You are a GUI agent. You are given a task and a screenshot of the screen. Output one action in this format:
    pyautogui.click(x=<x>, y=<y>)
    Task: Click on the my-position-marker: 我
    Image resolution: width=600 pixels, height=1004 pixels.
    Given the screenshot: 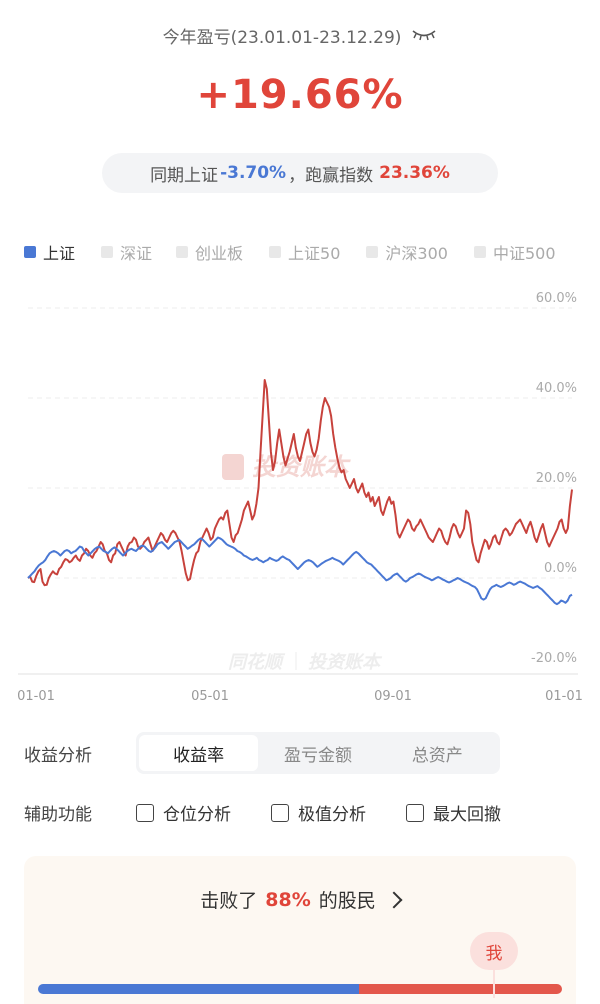 What is the action you would take?
    pyautogui.click(x=494, y=965)
    